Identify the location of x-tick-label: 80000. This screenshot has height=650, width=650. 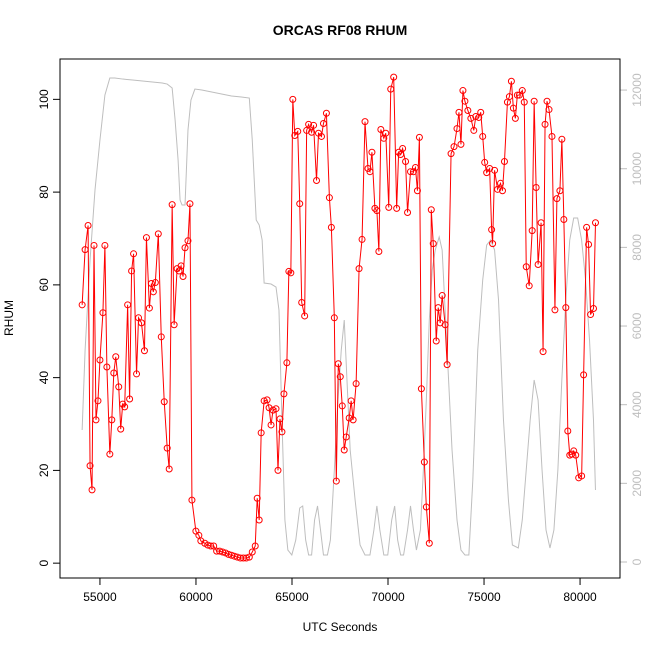
(580, 597).